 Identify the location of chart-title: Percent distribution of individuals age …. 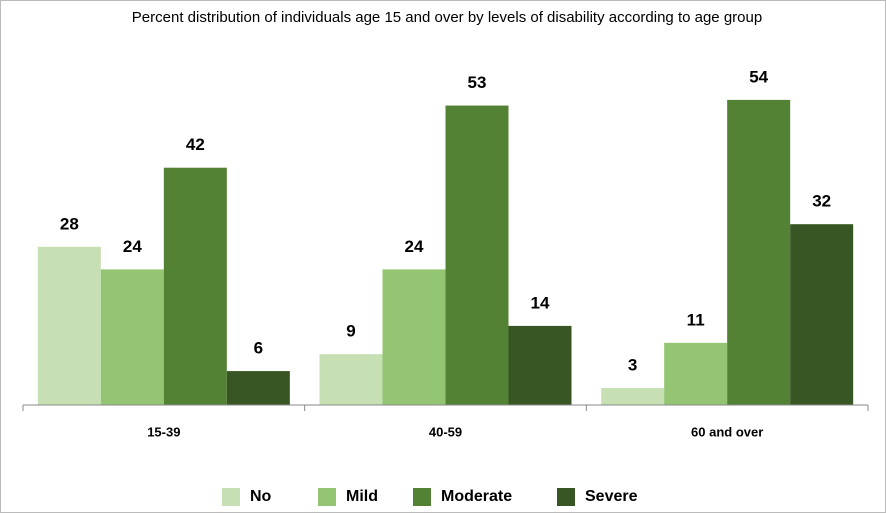
(447, 17).